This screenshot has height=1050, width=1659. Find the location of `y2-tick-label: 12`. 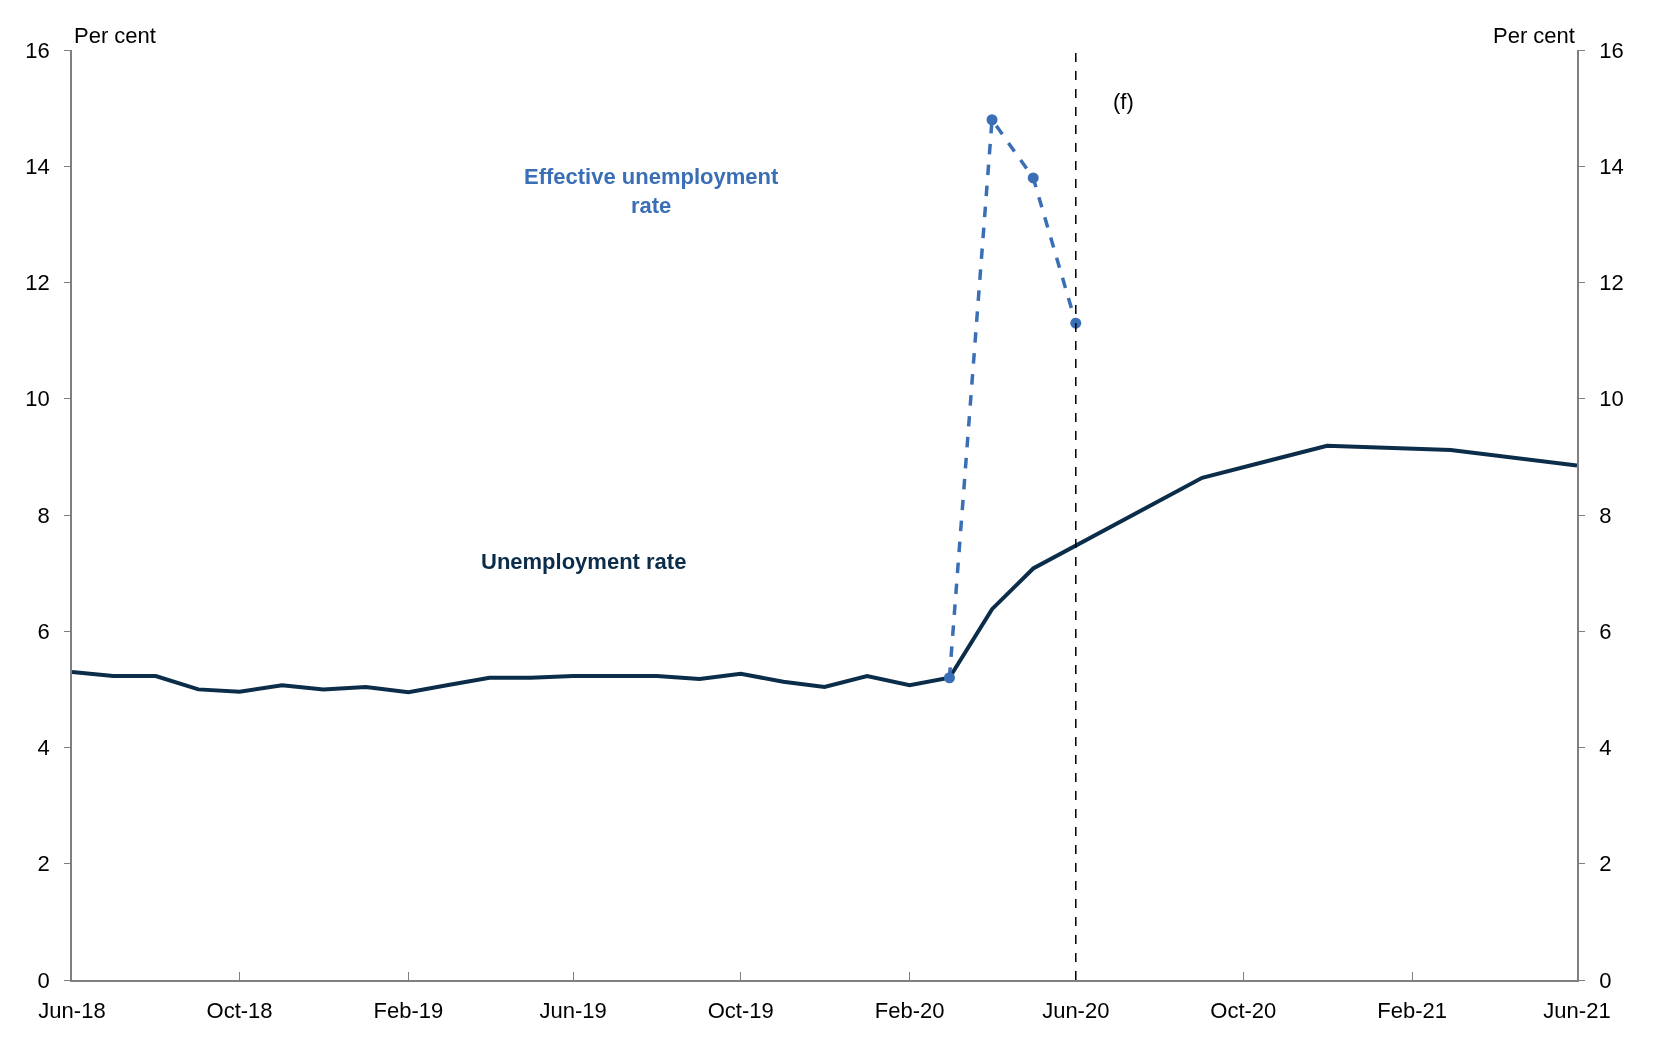

y2-tick-label: 12 is located at coordinates (1611, 283).